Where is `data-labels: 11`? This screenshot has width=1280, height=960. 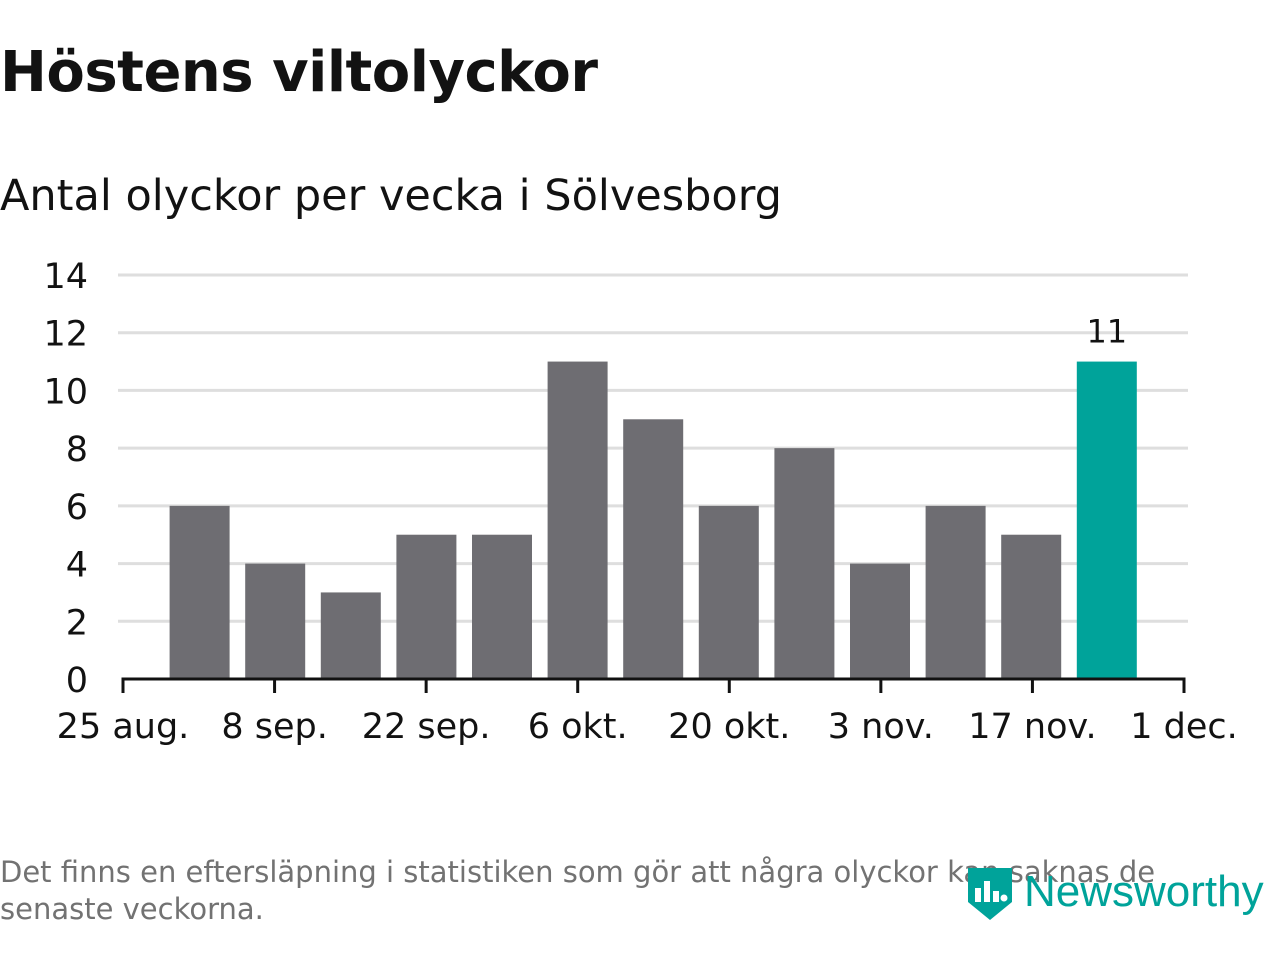
data-labels: 11 is located at coordinates (1106, 332).